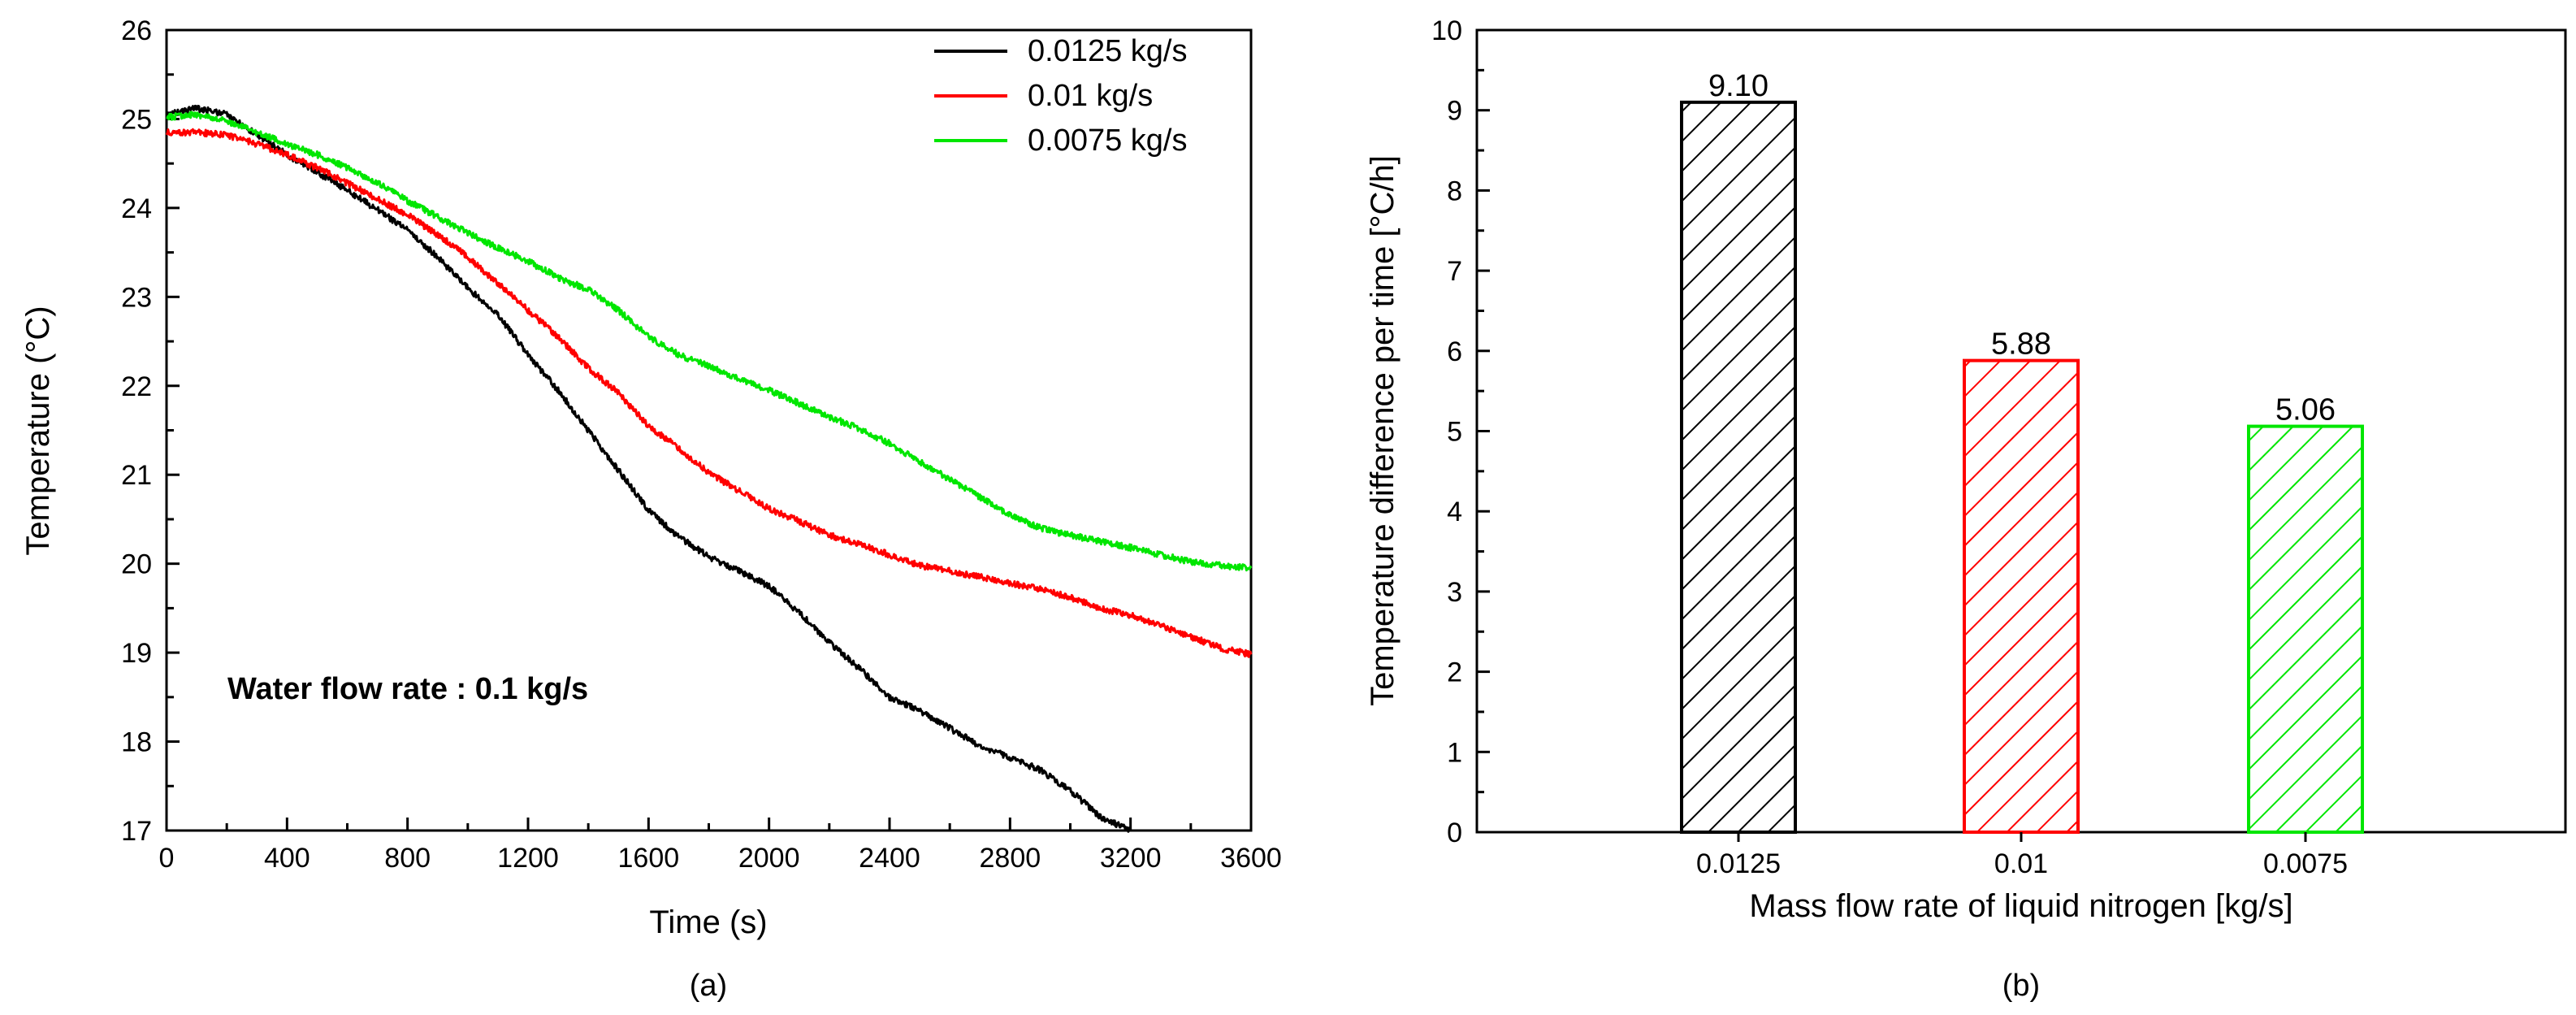 The image size is (2576, 1015). Describe the element at coordinates (2305, 863) in the screenshot. I see `x-category-label: 0.0075` at that location.